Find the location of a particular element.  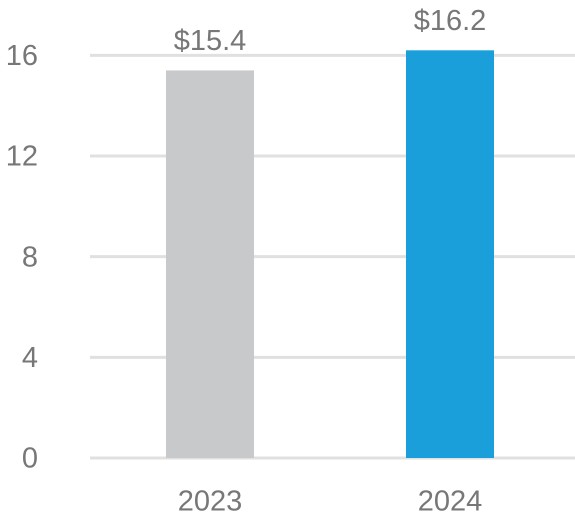

y-tick-label: 12 is located at coordinates (22, 157).